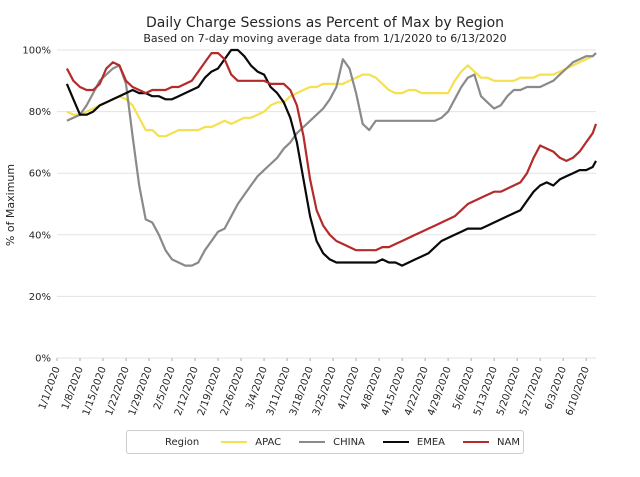 The height and width of the screenshot is (477, 640). Describe the element at coordinates (36, 51) in the screenshot. I see `y-tick-label: 100%` at that location.